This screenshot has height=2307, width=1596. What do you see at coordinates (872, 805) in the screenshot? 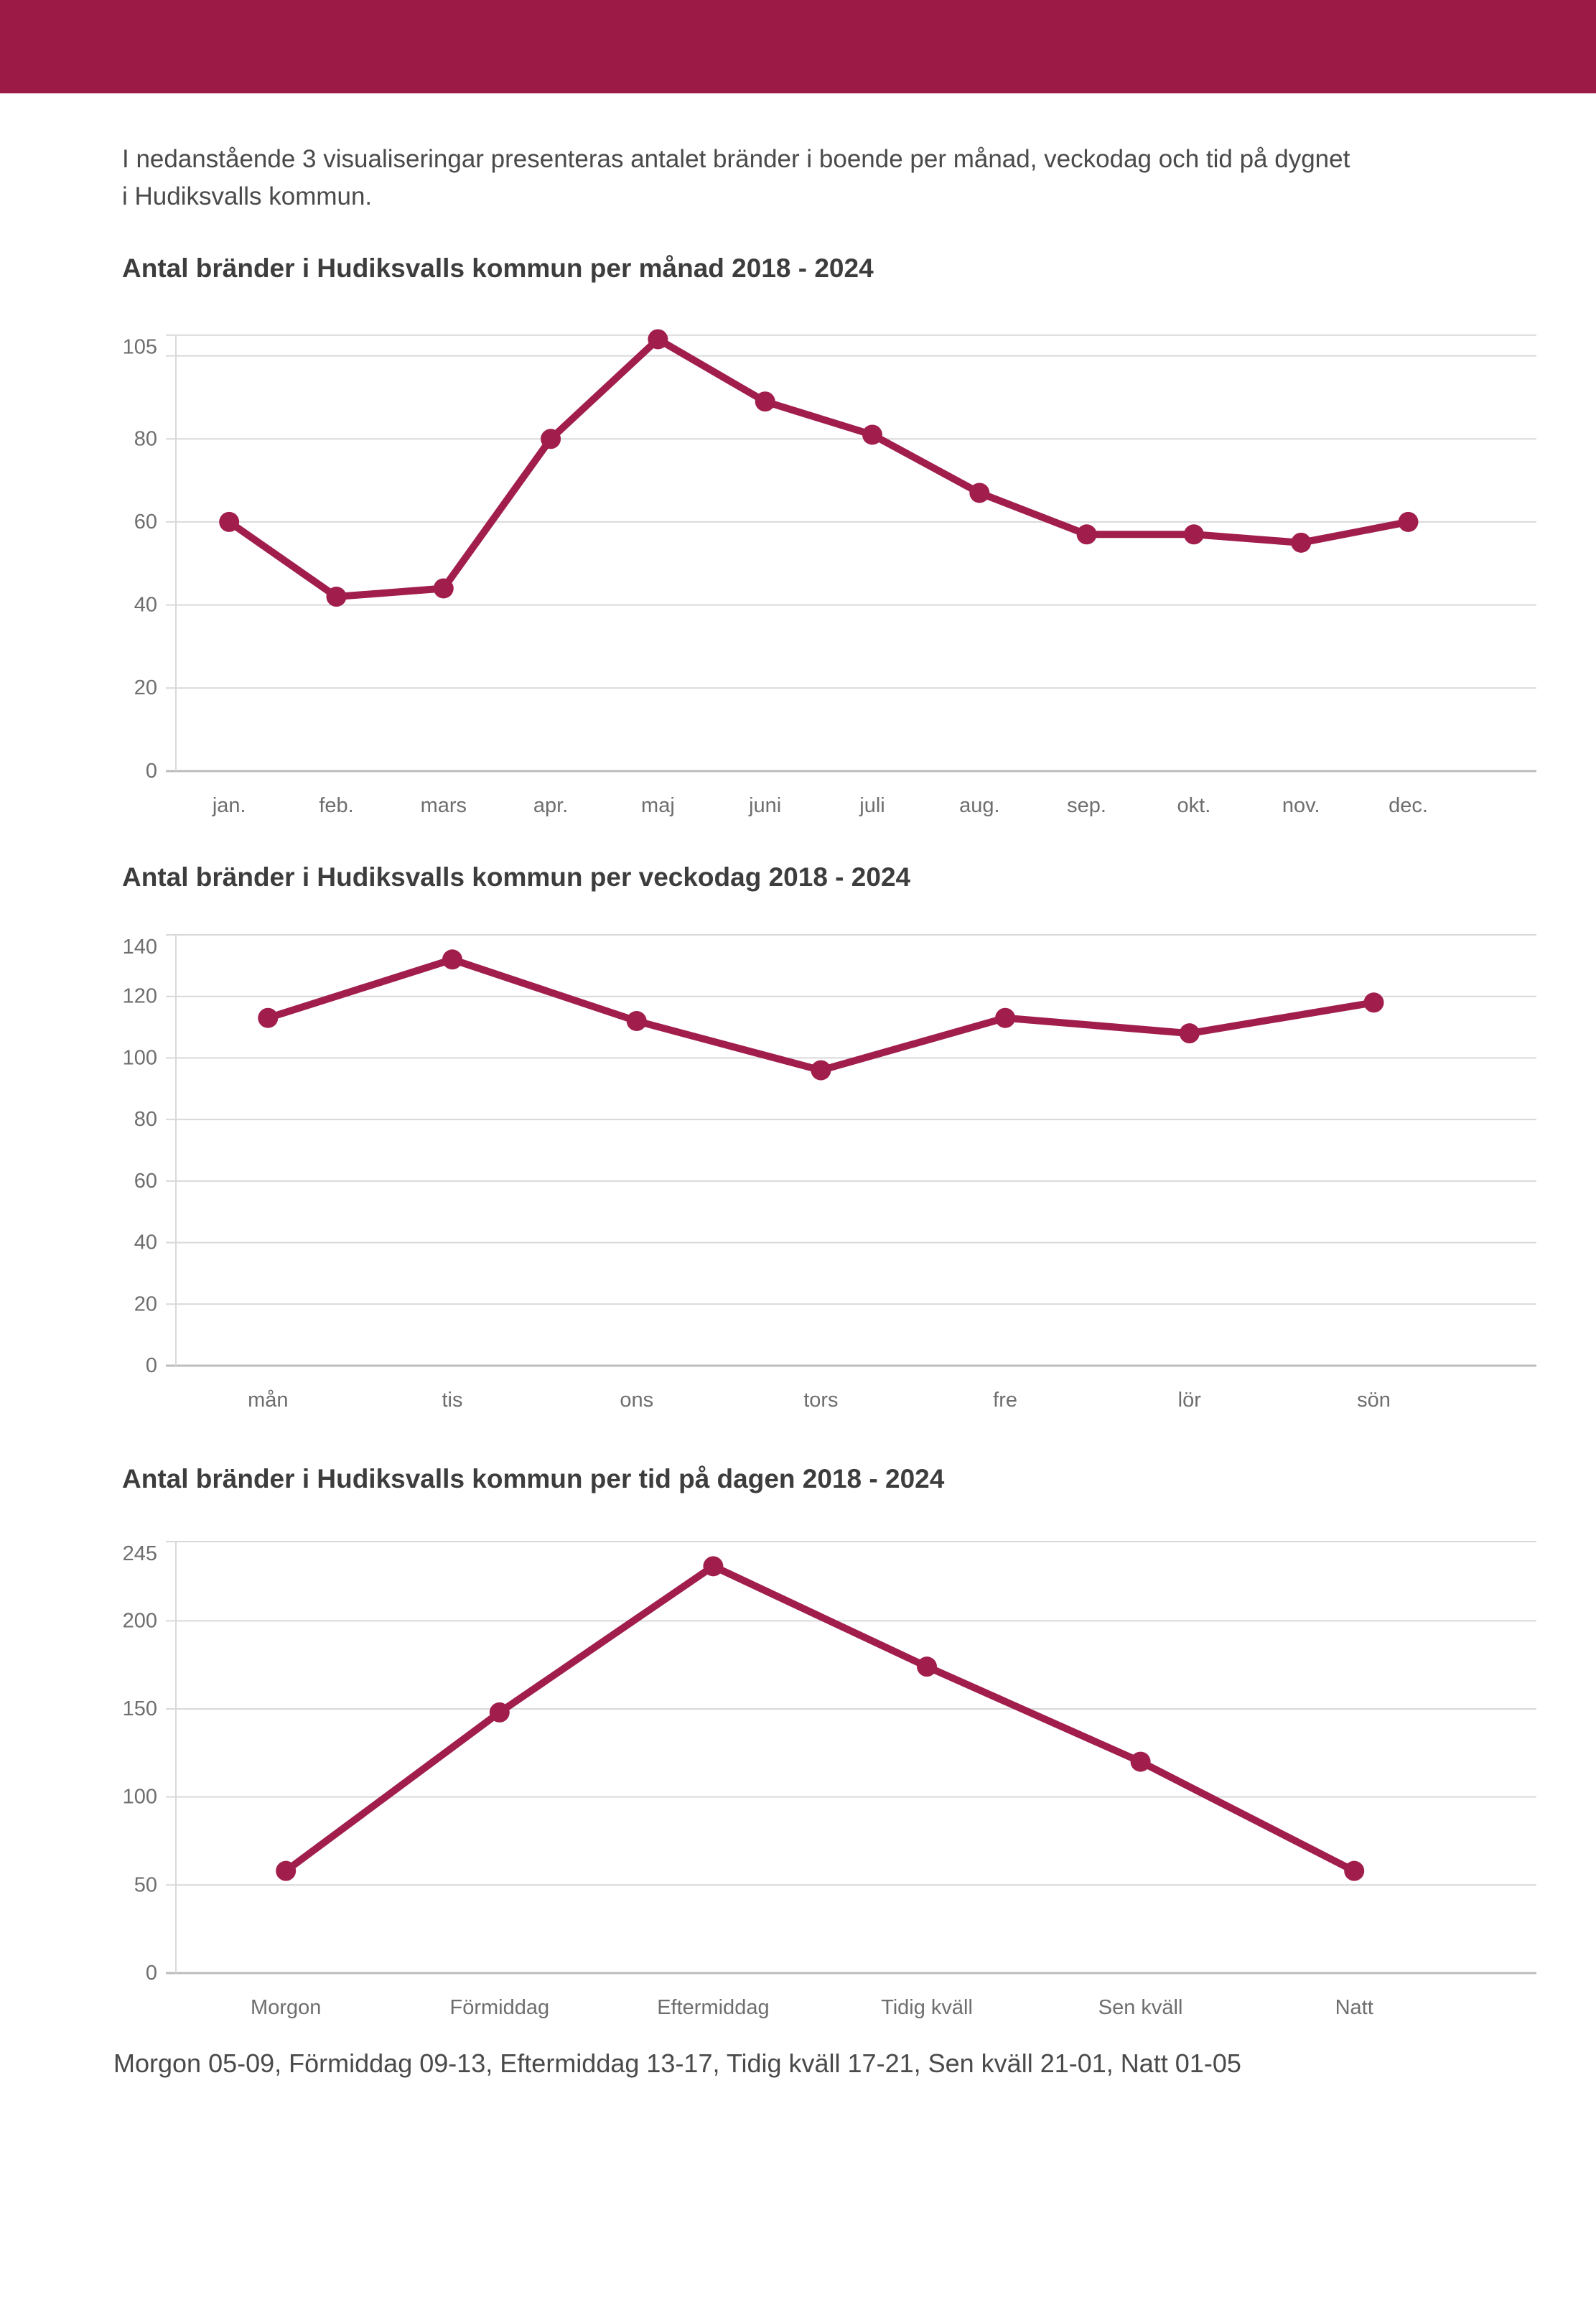
I see `x-tick-label: juli` at bounding box center [872, 805].